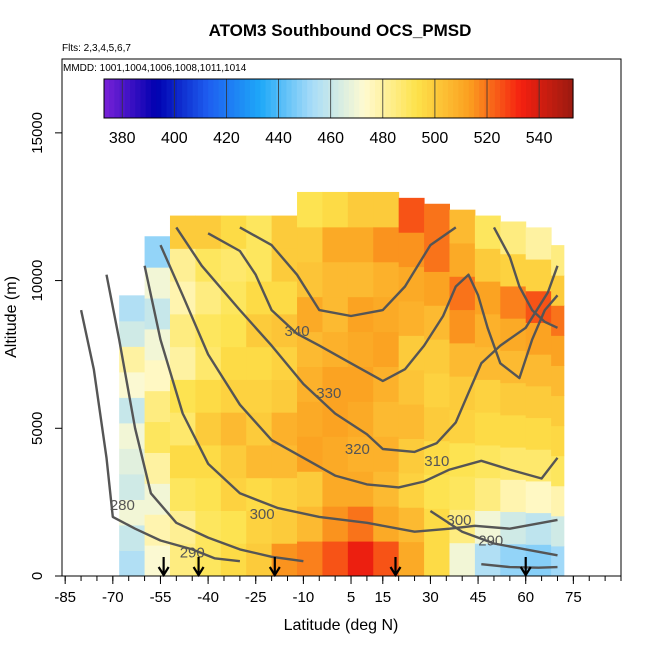 The width and height of the screenshot is (650, 650). Describe the element at coordinates (573, 597) in the screenshot. I see `x-tick-label: 75` at that location.